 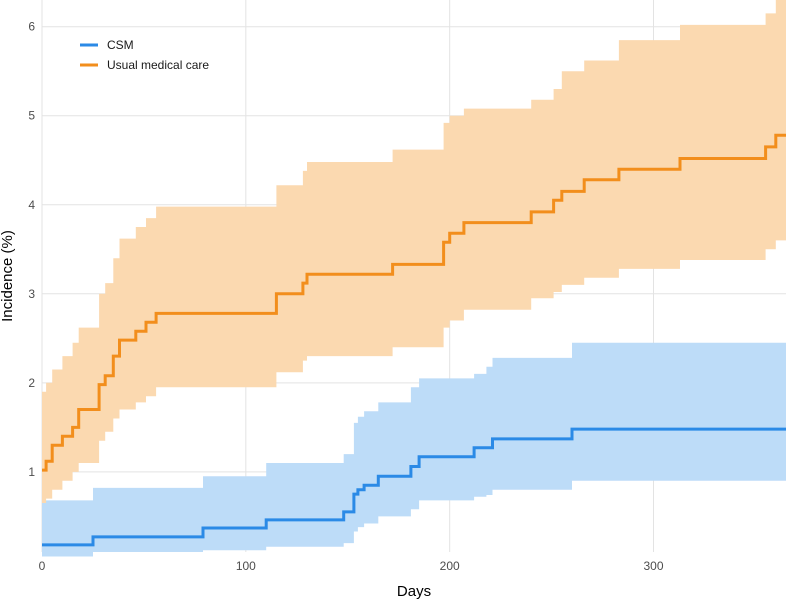 What do you see at coordinates (31, 205) in the screenshot?
I see `y-tick-label: 4` at bounding box center [31, 205].